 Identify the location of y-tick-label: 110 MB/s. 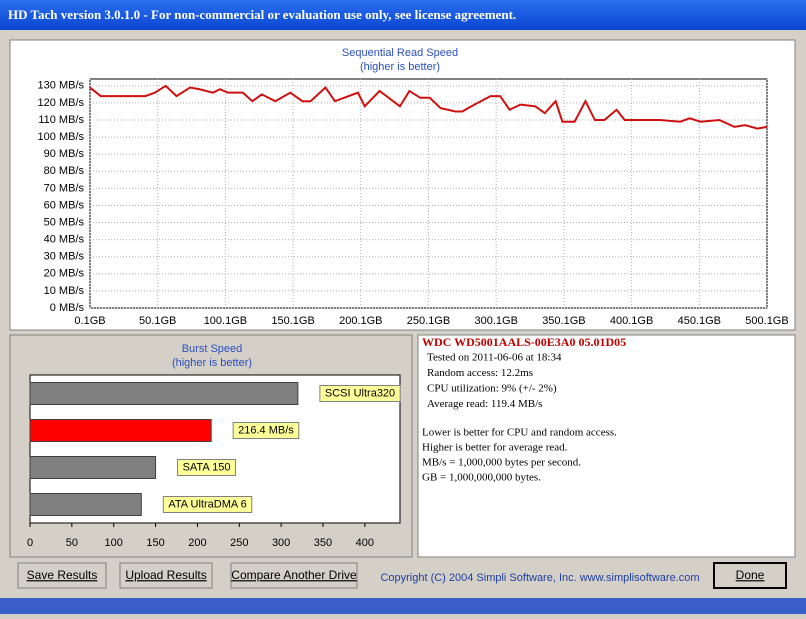
(61, 120).